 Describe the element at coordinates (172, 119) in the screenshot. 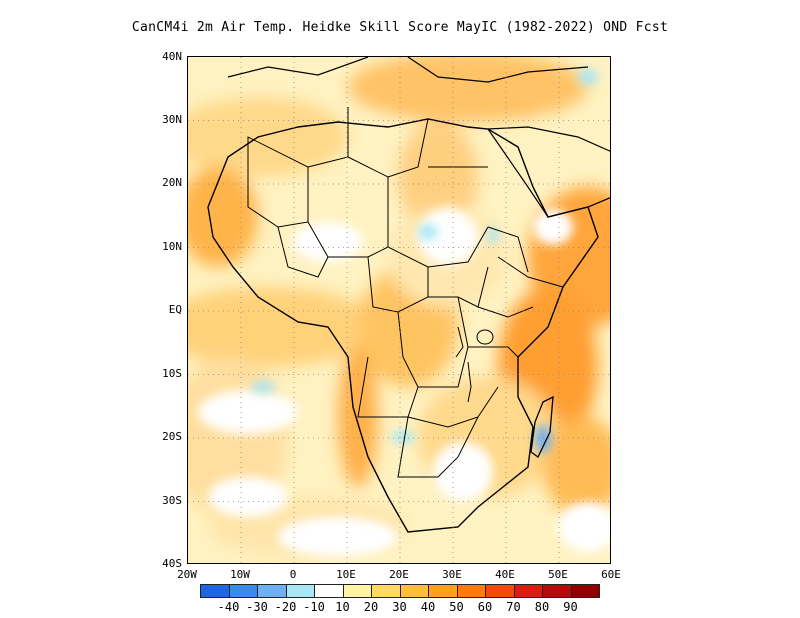

I see `lat-label: 30N` at that location.